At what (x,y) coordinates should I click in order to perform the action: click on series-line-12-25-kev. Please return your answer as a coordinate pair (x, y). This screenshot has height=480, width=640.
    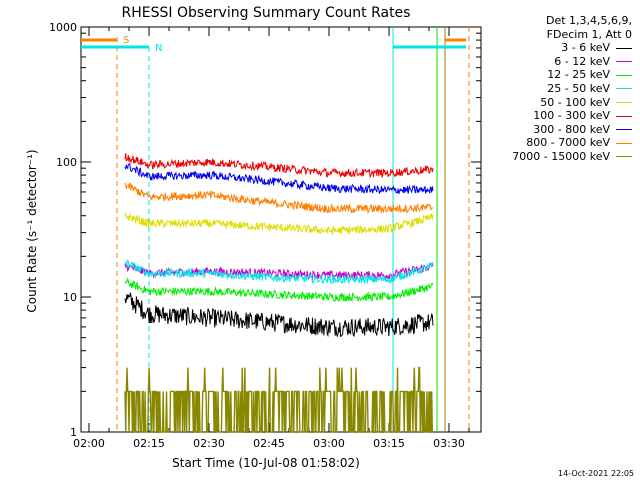
    Looking at the image, I should click on (279, 290).